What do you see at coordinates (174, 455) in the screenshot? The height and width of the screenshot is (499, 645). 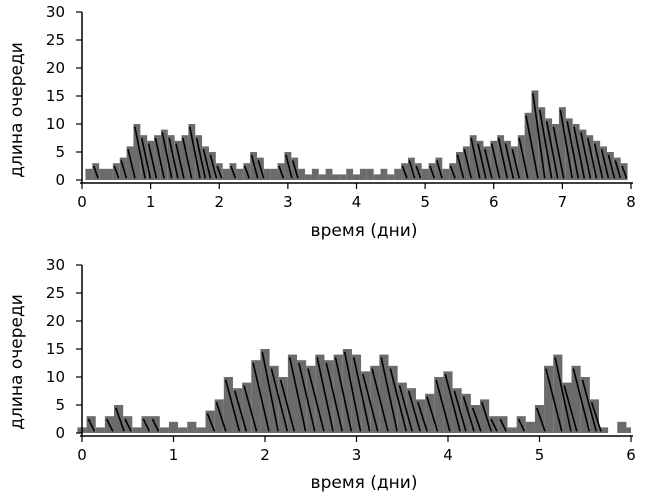 I see `chart-2-x-tick-label: 1` at bounding box center [174, 455].